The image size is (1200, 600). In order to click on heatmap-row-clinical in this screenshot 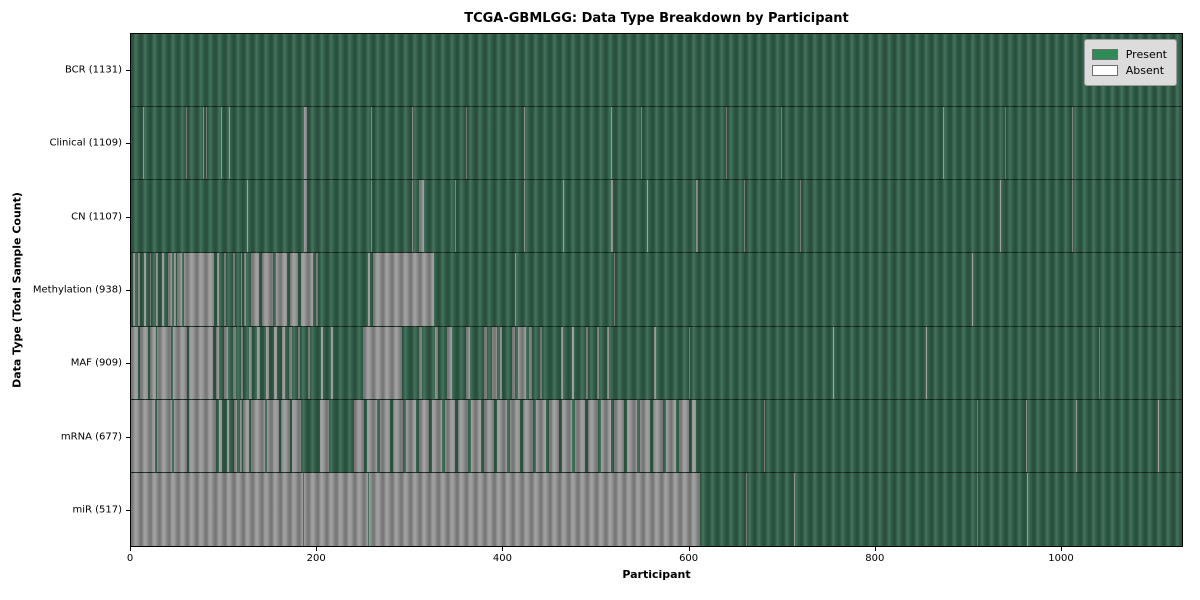, I will do `click(656, 144)`.